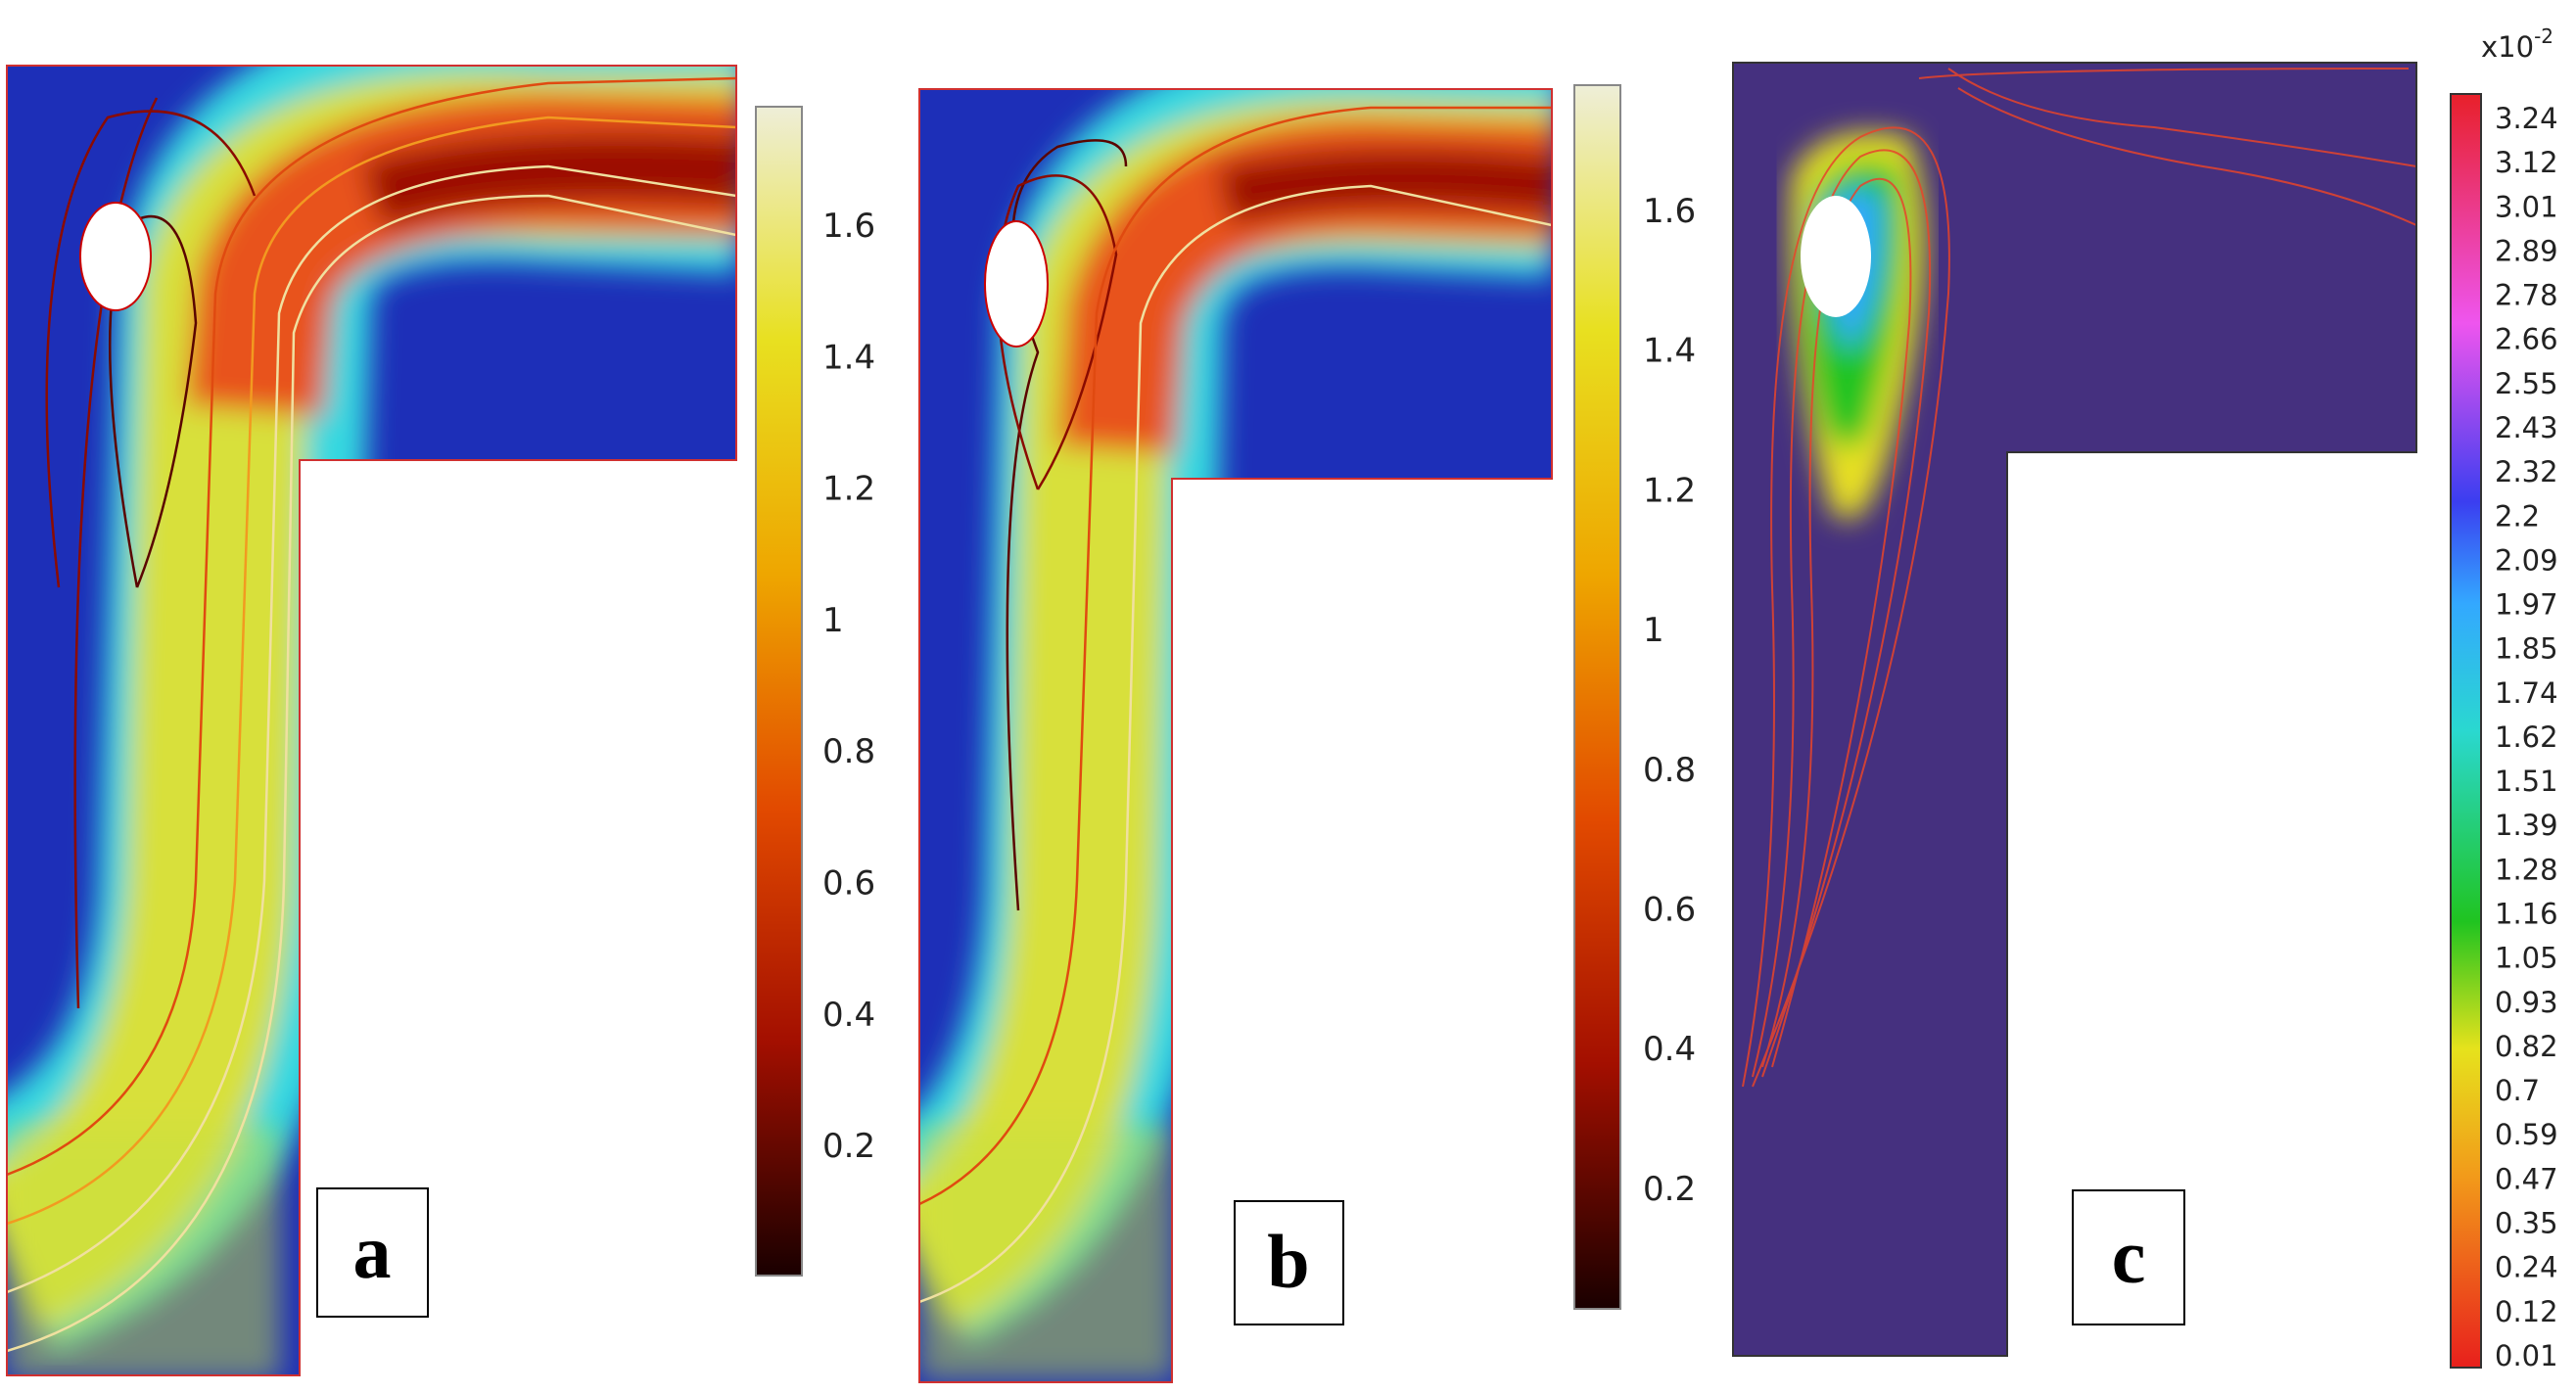  What do you see at coordinates (2526, 1267) in the screenshot?
I see `colorbar-tick-label: 0.24` at bounding box center [2526, 1267].